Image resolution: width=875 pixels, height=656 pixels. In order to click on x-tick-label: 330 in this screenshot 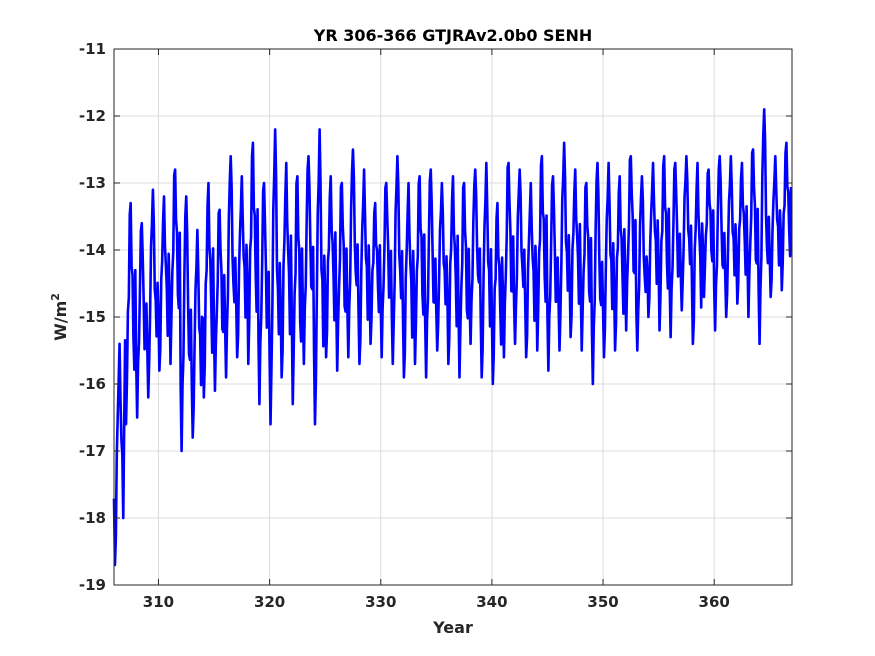, I will do `click(380, 602)`.